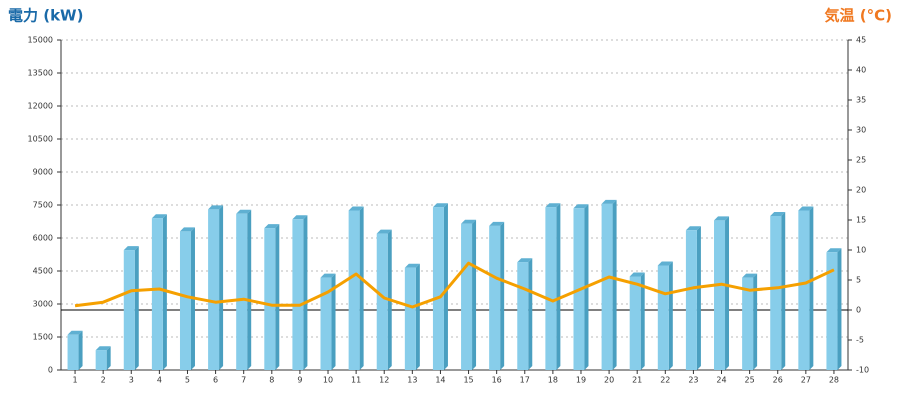 The height and width of the screenshot is (400, 900). What do you see at coordinates (553, 380) in the screenshot?
I see `x-tick-label: 18` at bounding box center [553, 380].